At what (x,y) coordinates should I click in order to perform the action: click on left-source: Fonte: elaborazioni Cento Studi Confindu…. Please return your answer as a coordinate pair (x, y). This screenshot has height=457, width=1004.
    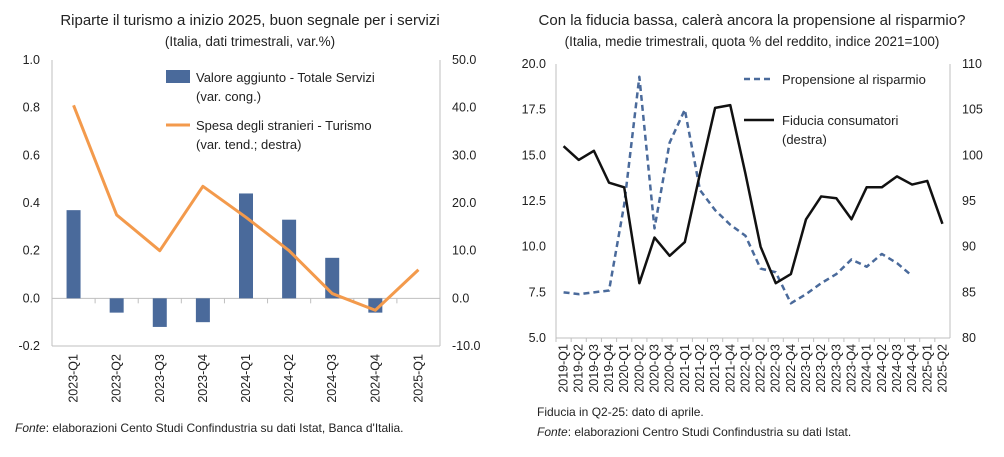
    Looking at the image, I should click on (209, 428).